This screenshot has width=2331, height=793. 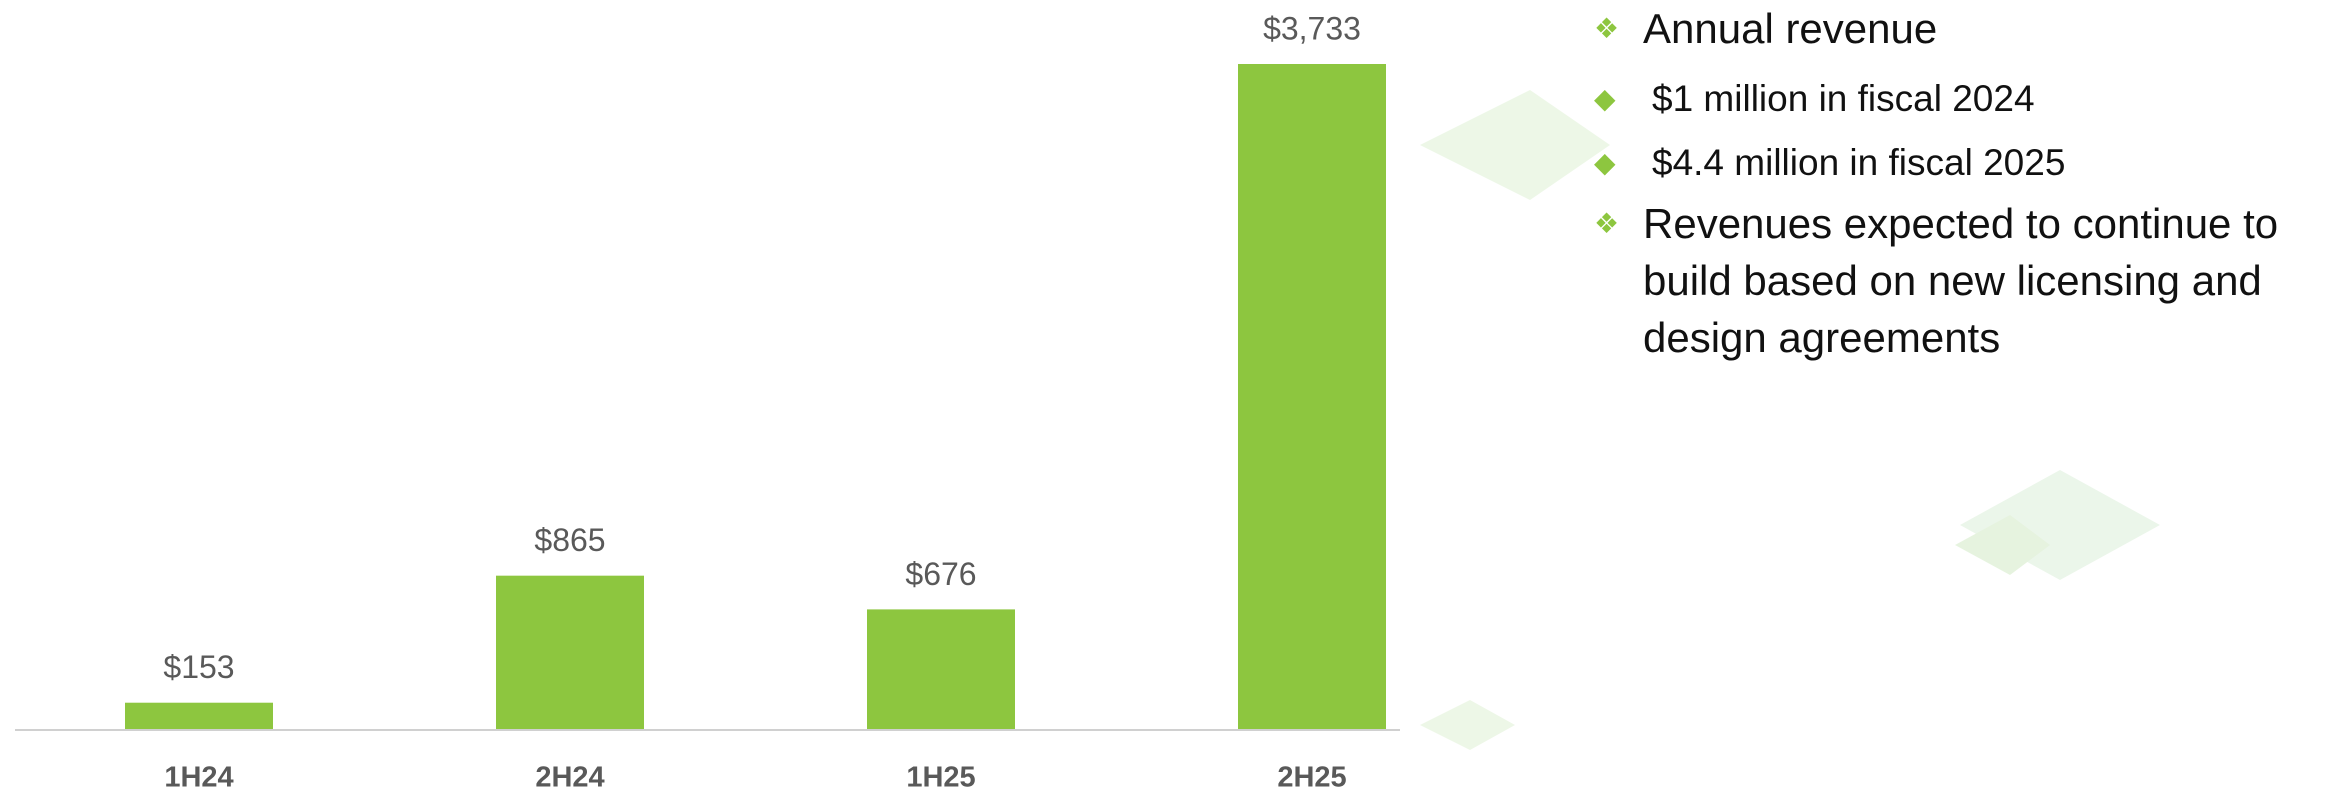 I want to click on x-tick-label: 1H24, so click(x=198, y=777).